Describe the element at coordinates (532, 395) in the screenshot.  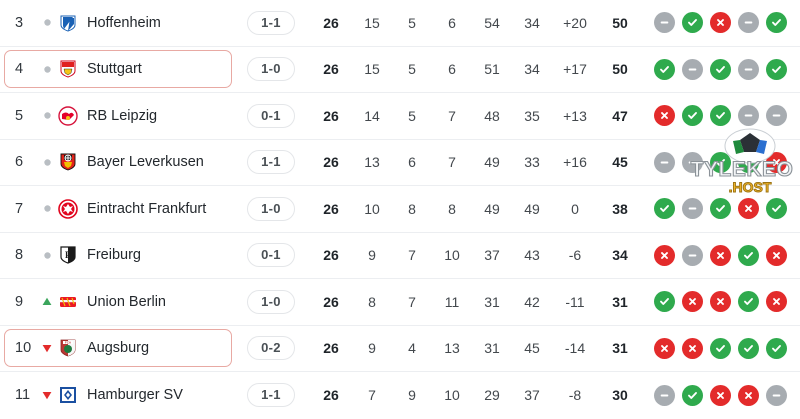
I see `goals-against: 37` at that location.